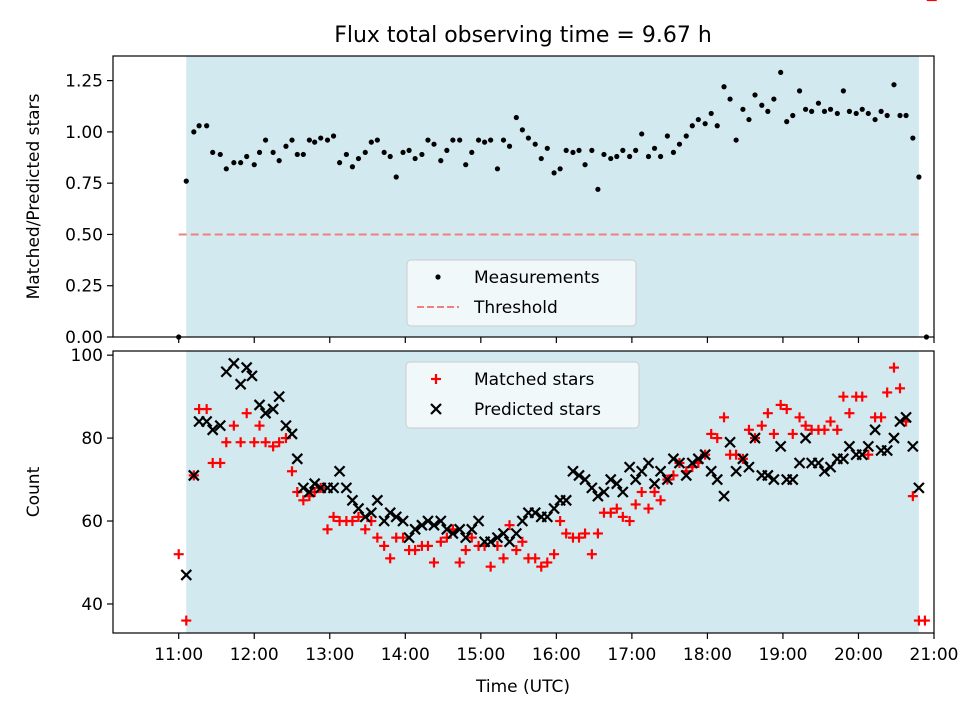  Describe the element at coordinates (84, 184) in the screenshot. I see `y-tick-label: 0.75` at that location.